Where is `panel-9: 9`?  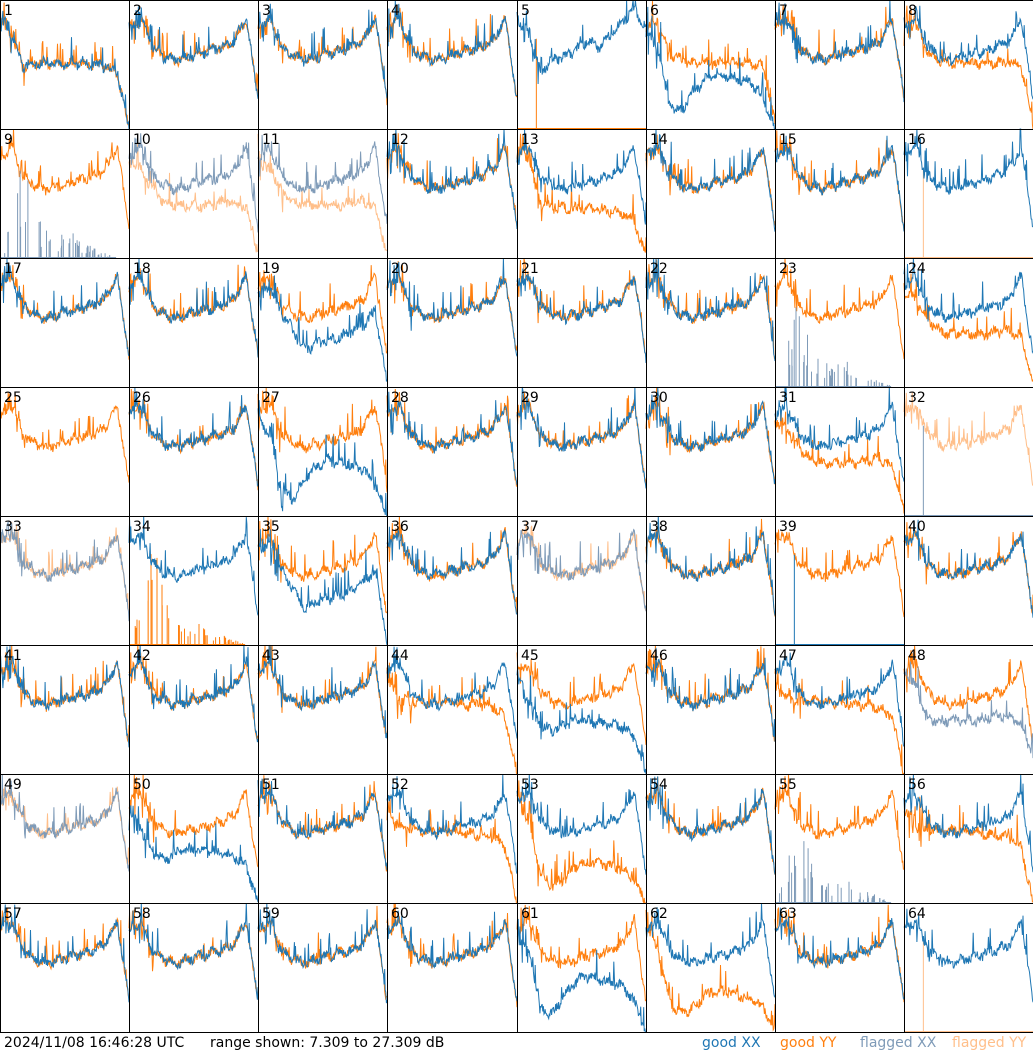 panel-9: 9 is located at coordinates (65, 193).